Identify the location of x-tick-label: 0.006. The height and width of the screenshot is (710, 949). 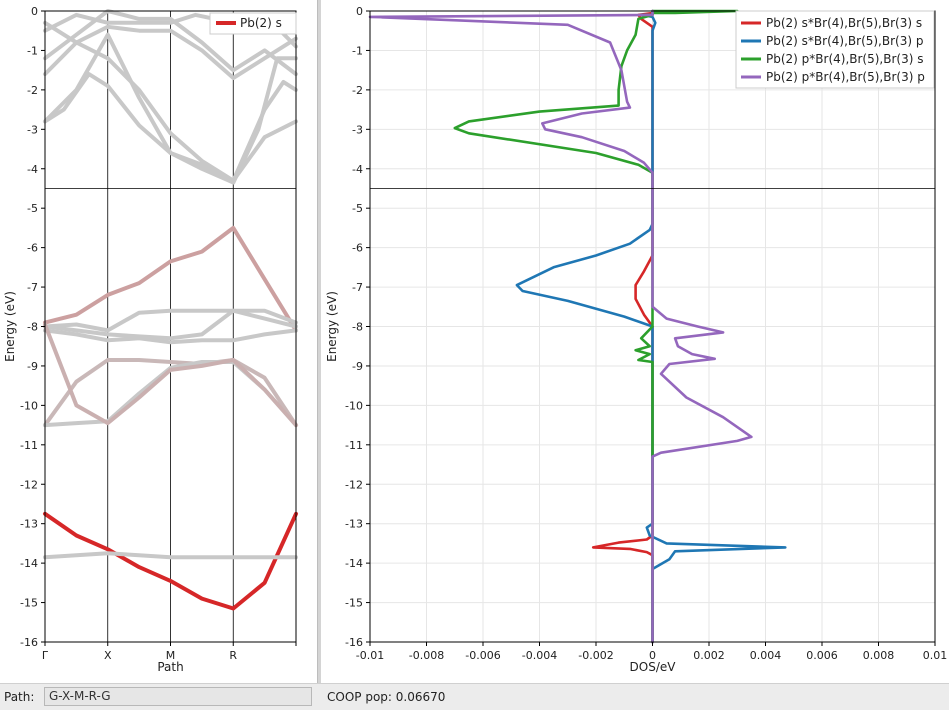
(822, 655).